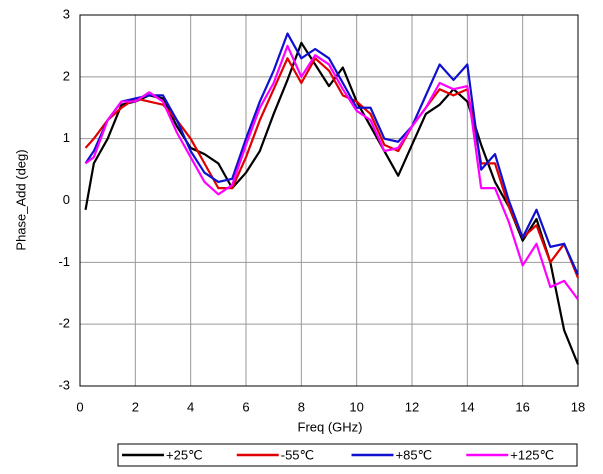  What do you see at coordinates (467, 406) in the screenshot?
I see `x-tick-label: 14` at bounding box center [467, 406].